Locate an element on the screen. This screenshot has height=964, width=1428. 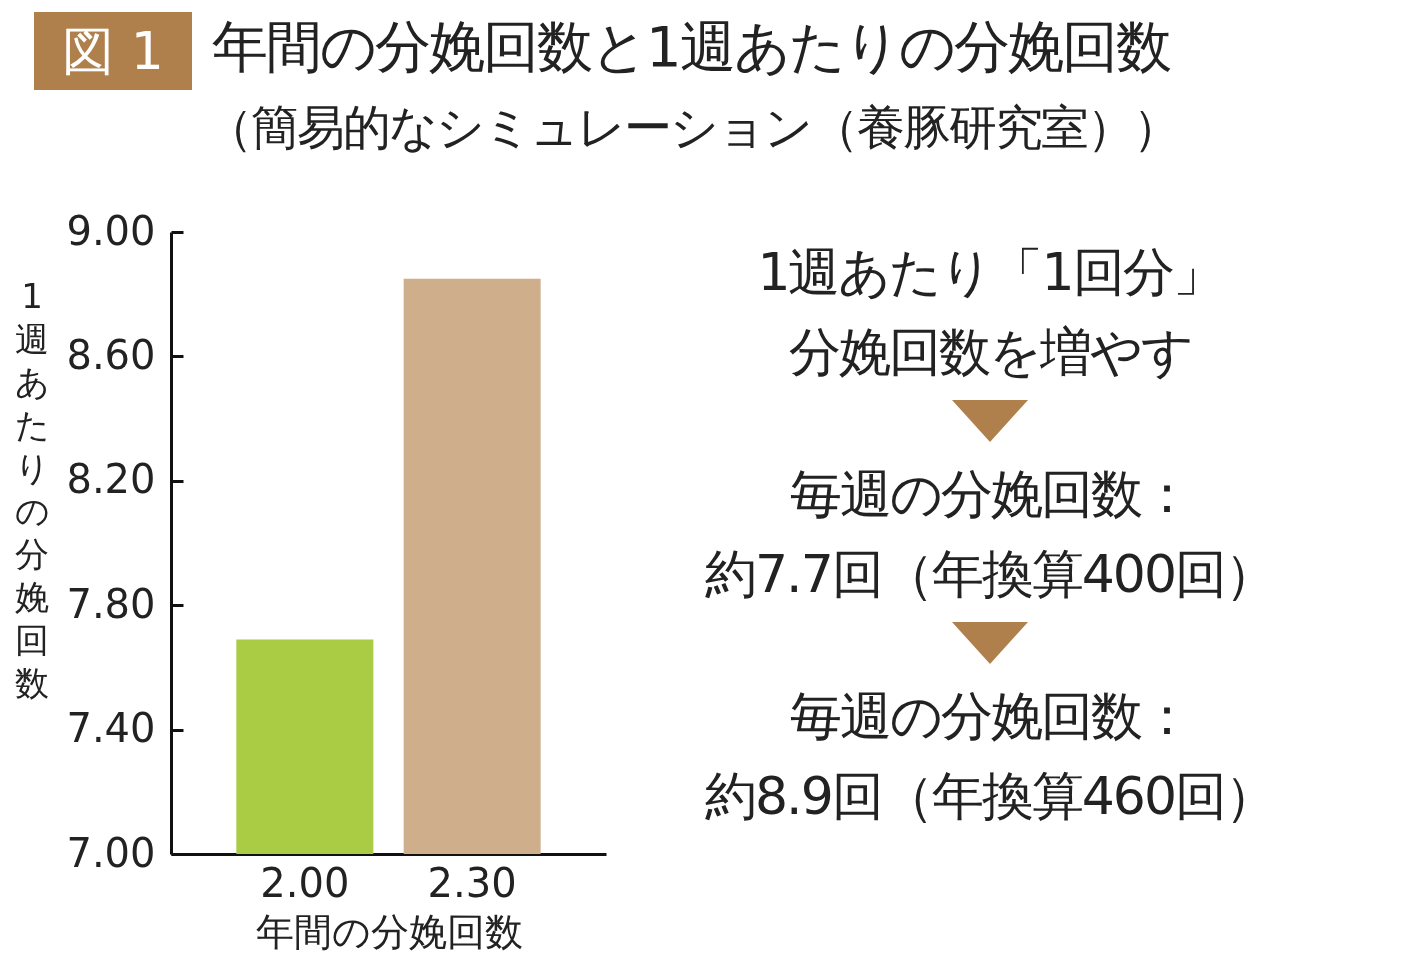
y-tick-label: 8.20 is located at coordinates (111, 479).